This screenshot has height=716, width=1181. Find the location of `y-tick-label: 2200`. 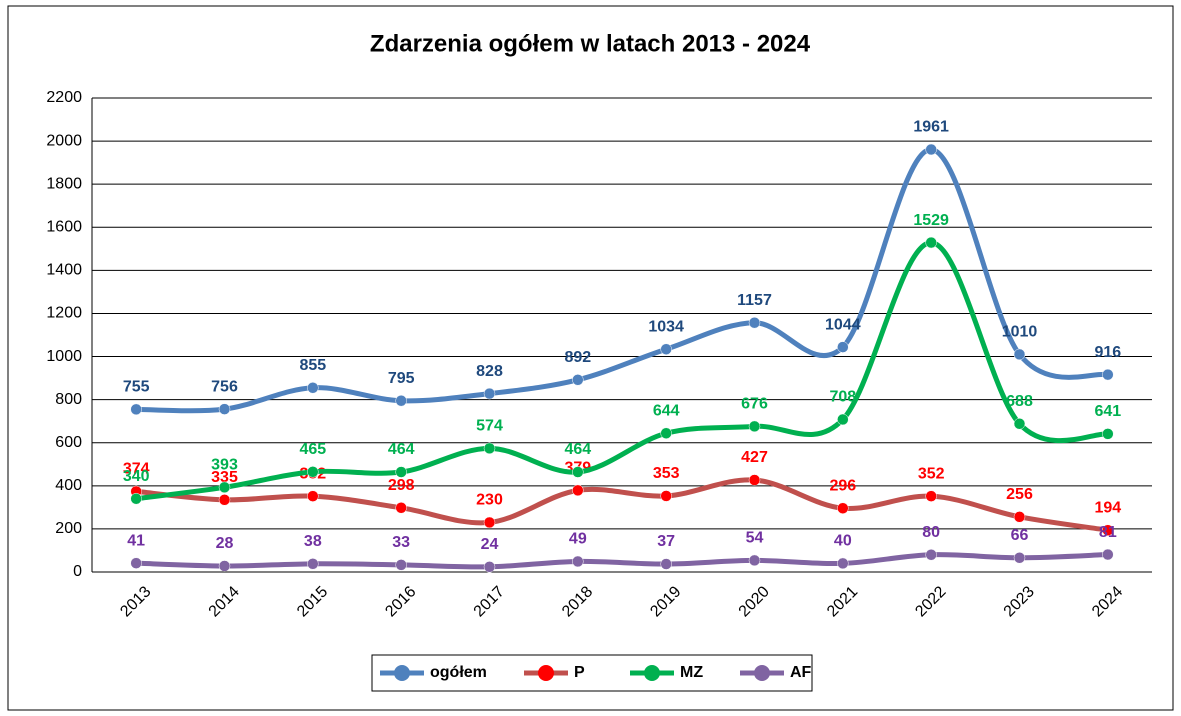

y-tick-label: 2200 is located at coordinates (64, 97).